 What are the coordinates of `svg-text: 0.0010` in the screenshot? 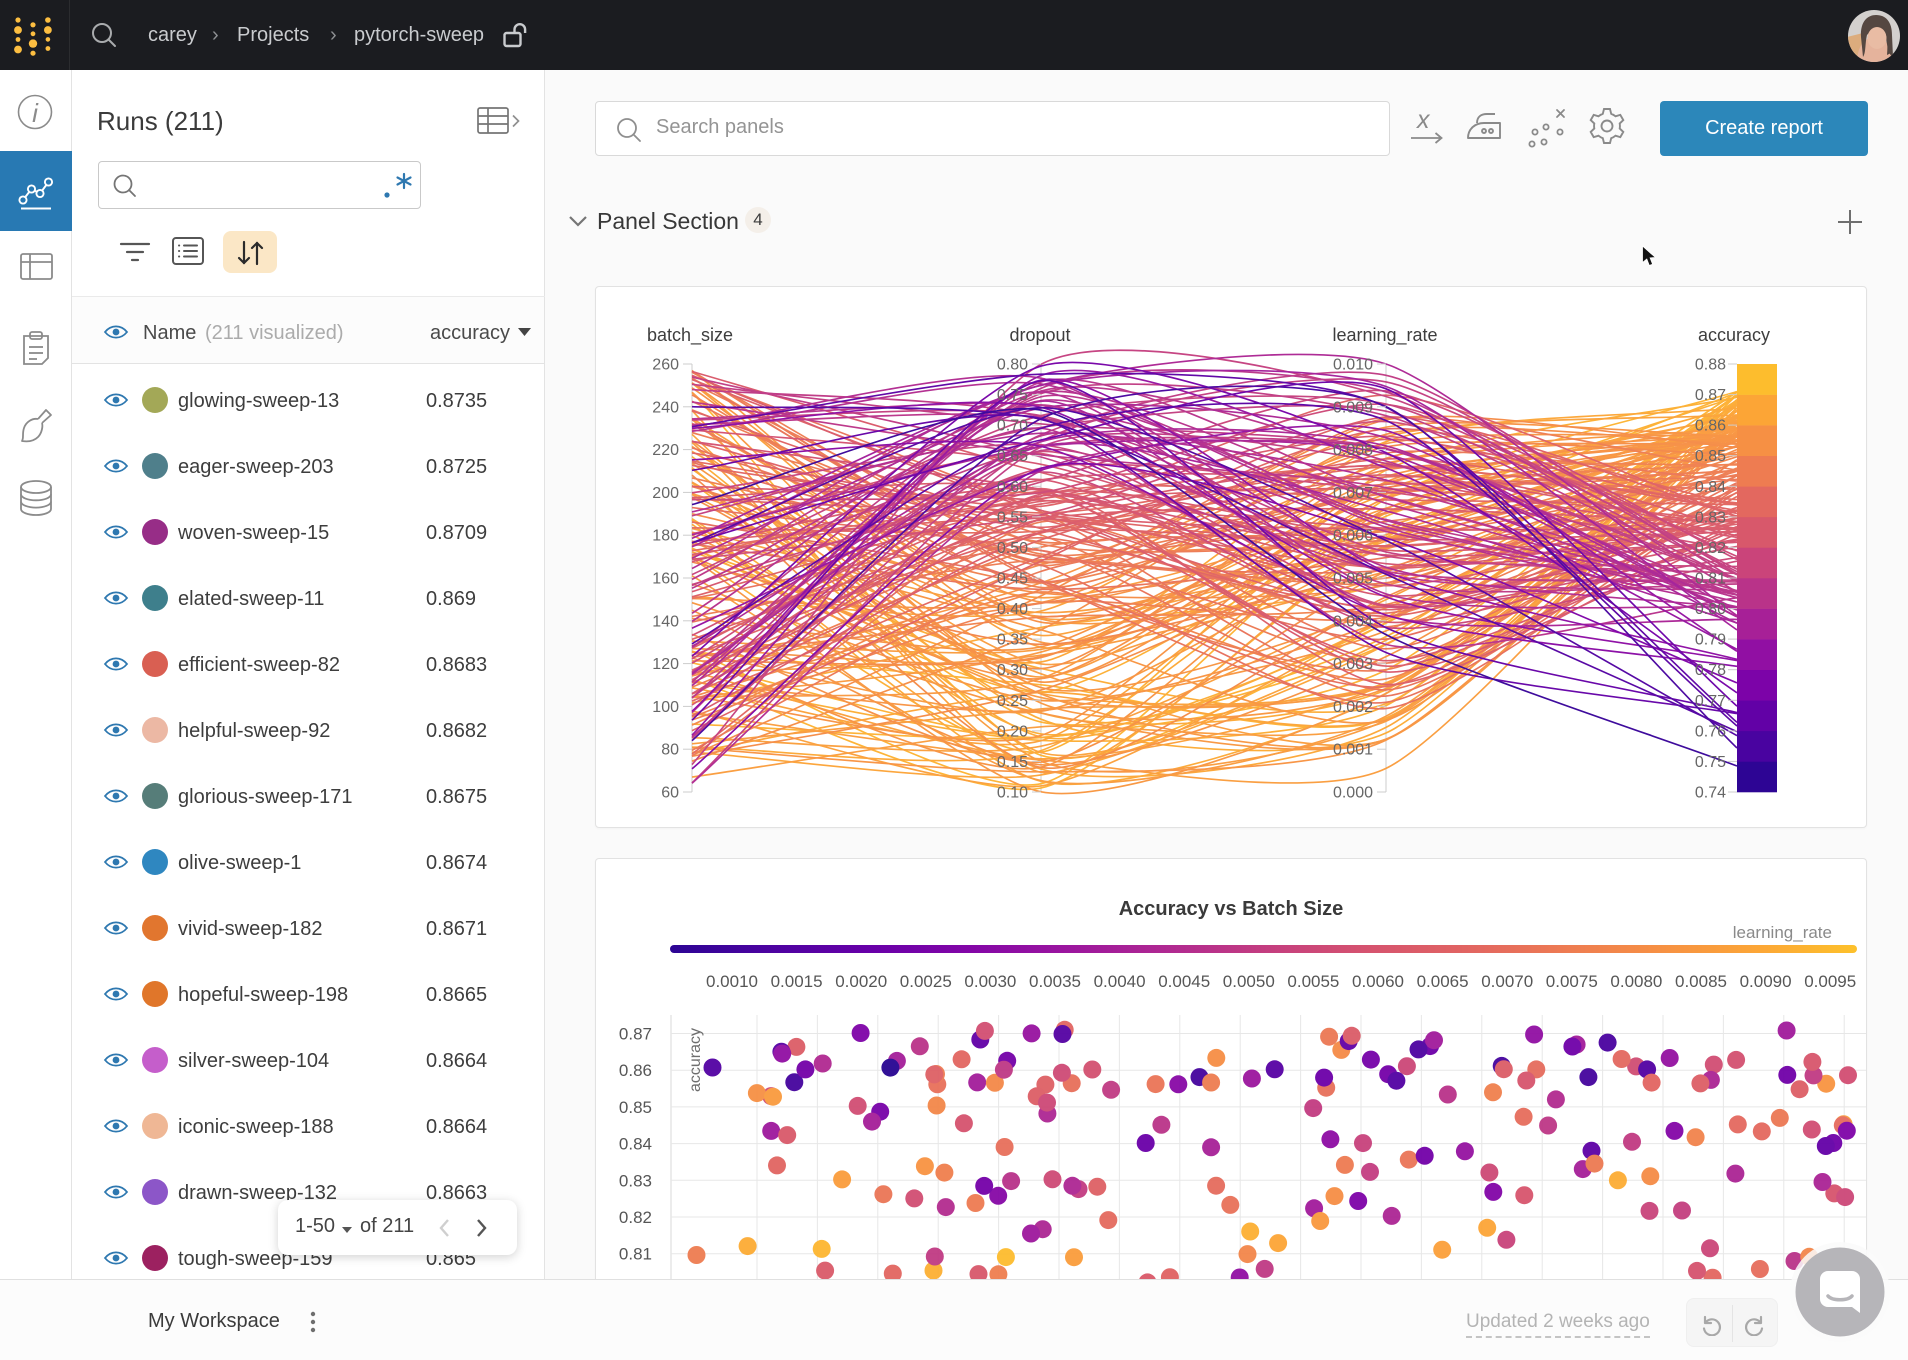 It's located at (732, 981).